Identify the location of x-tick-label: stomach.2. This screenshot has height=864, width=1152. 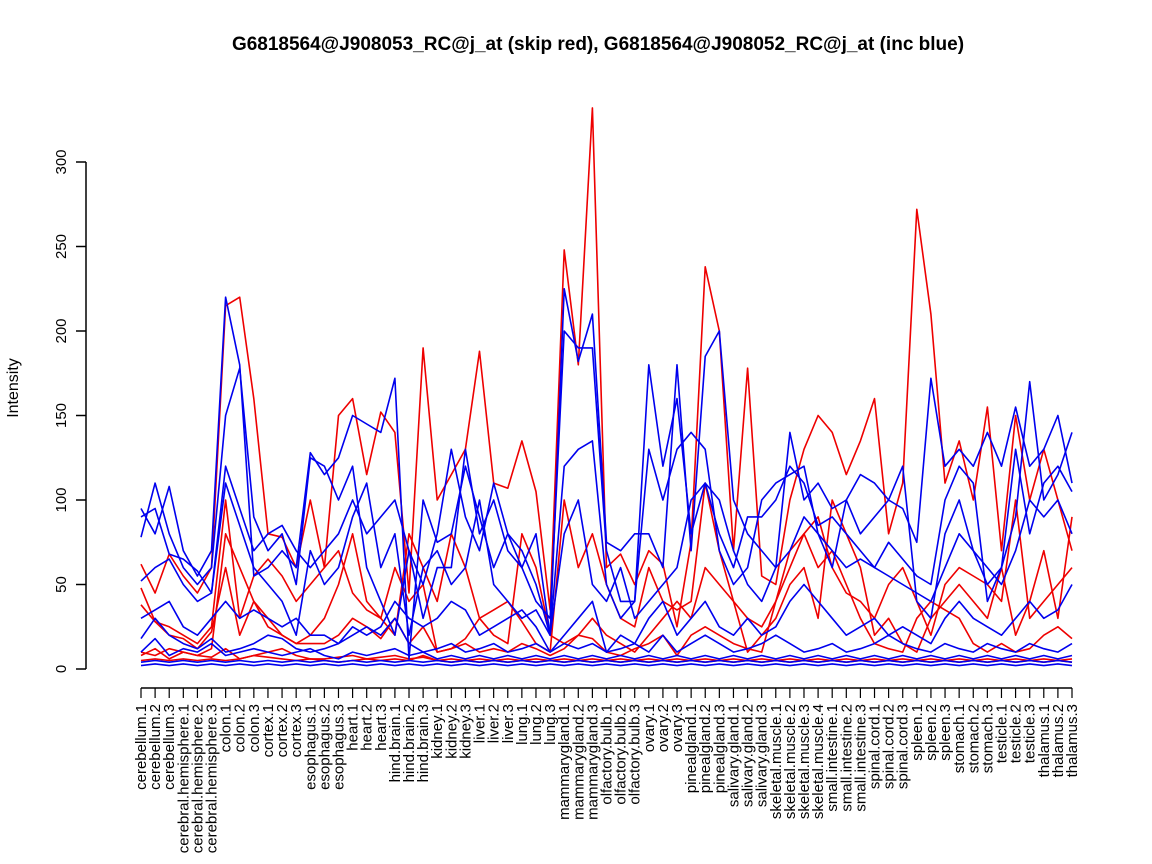
(973, 738).